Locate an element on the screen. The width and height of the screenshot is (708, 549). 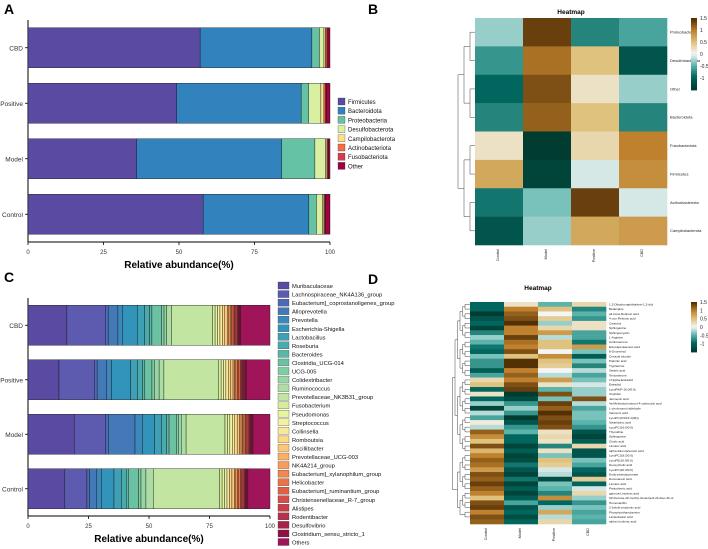
colorbar-tick-label: 0.5 is located at coordinates (703, 43).